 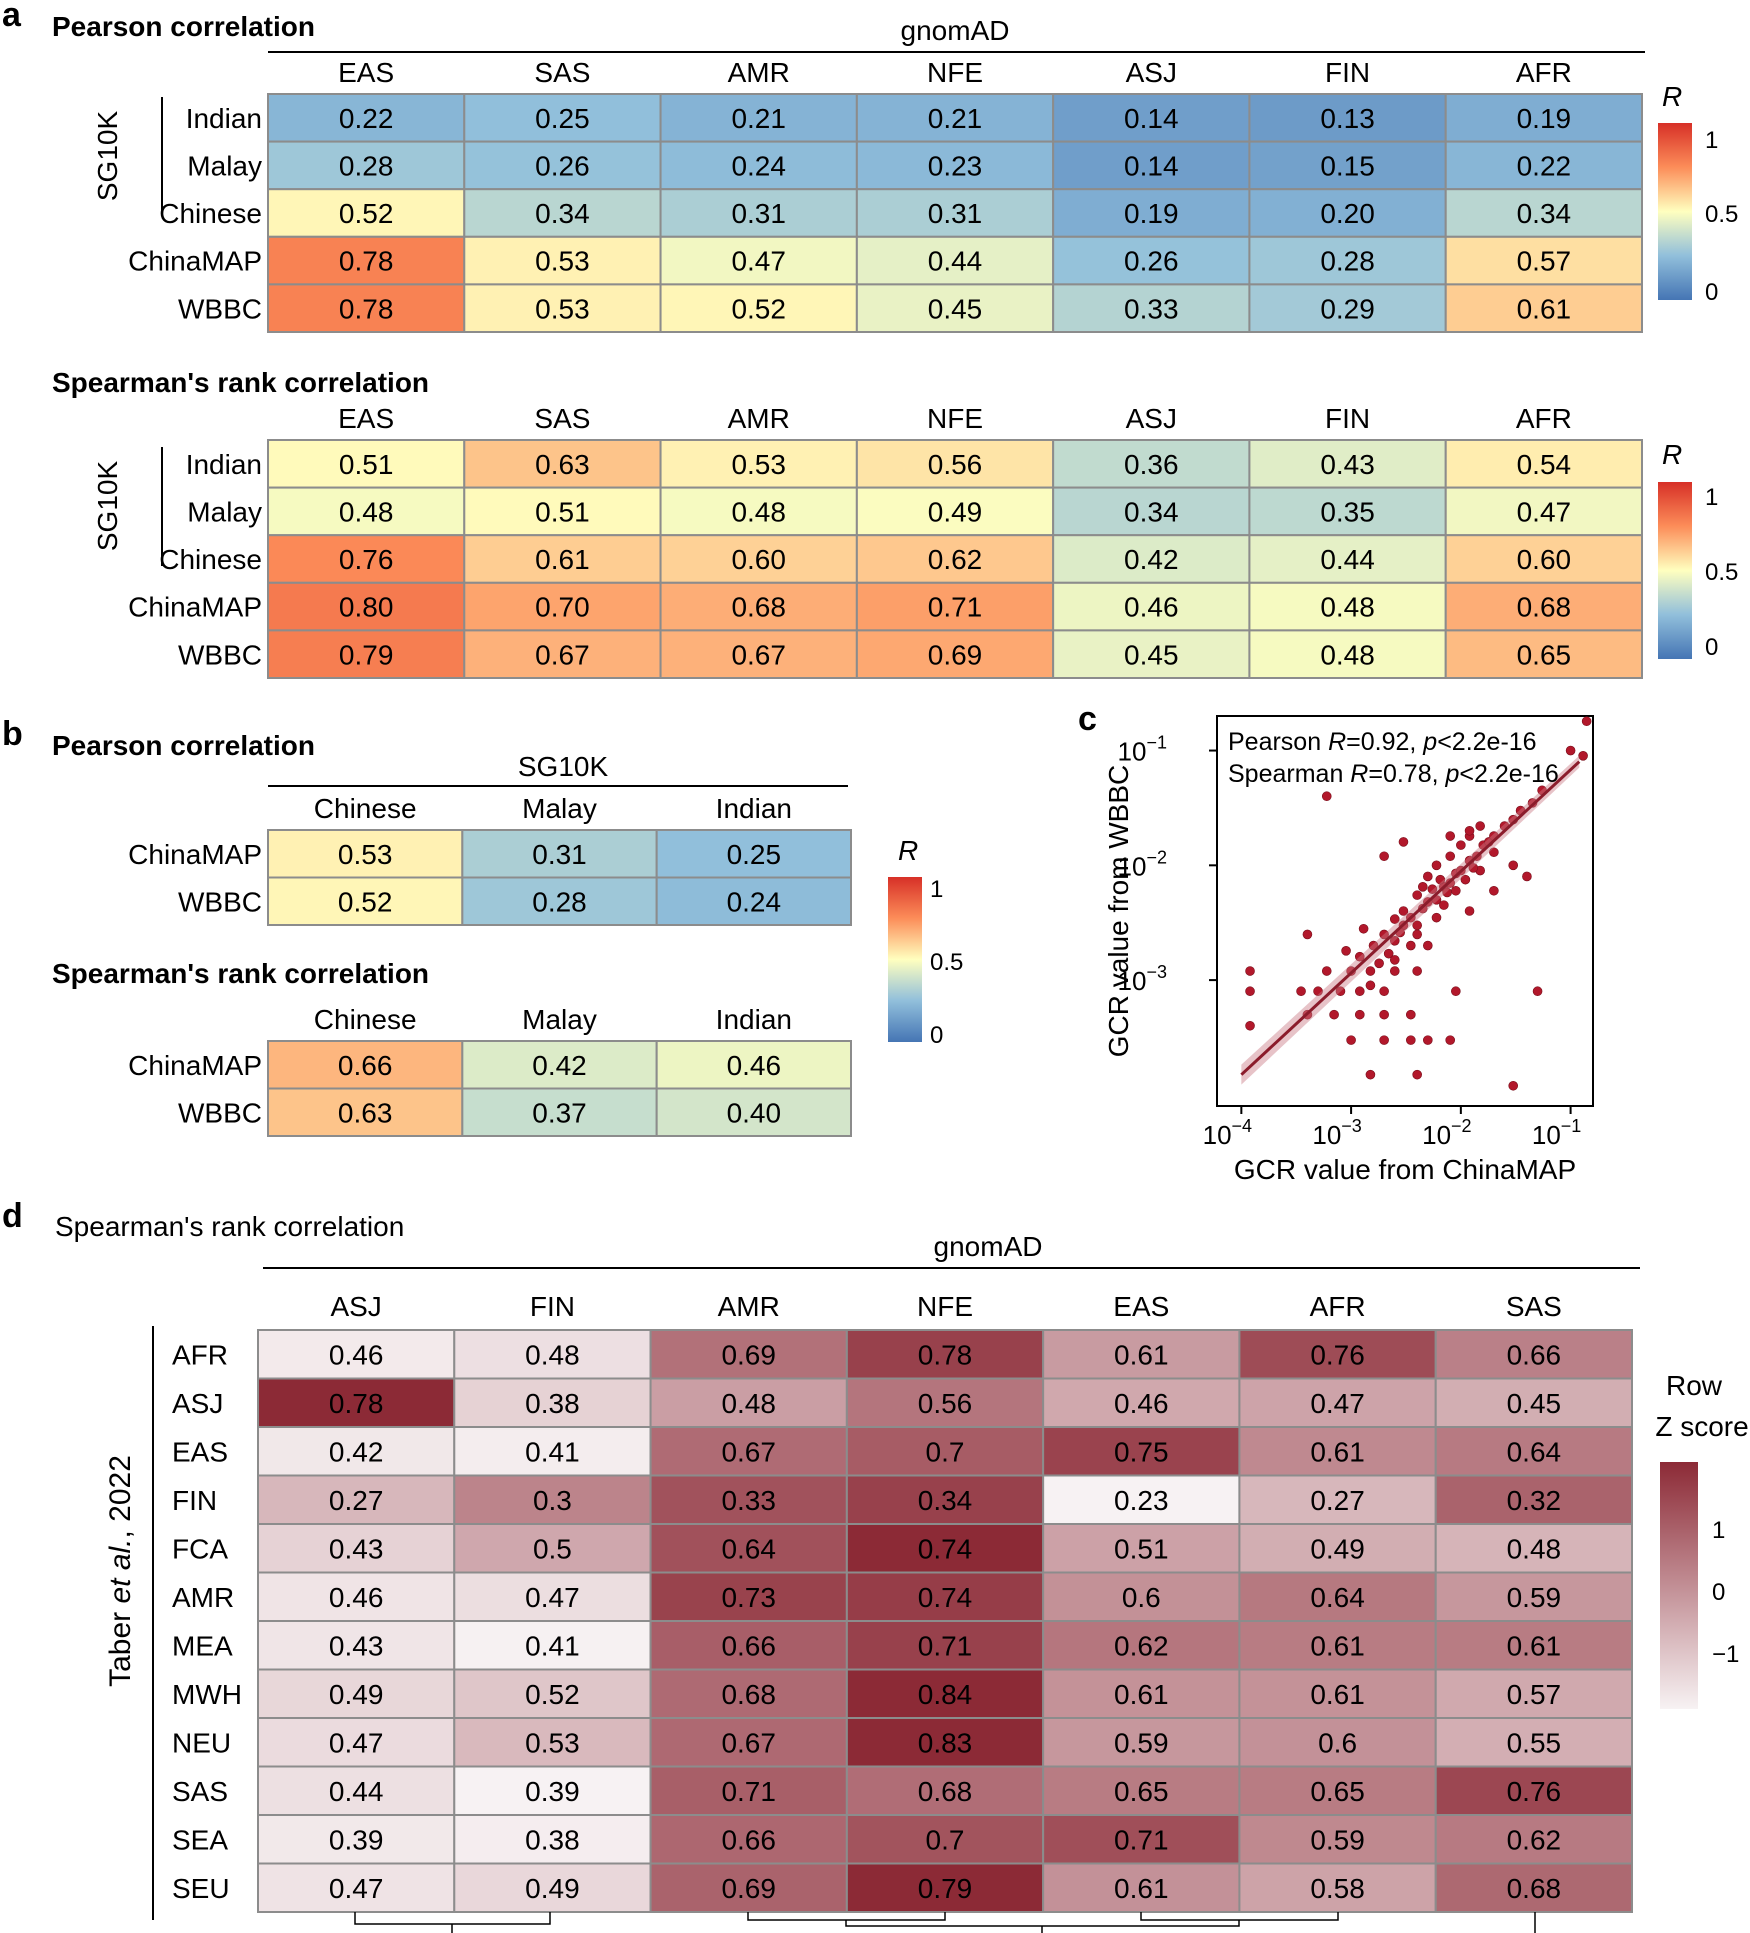 What do you see at coordinates (195, 1065) in the screenshot?
I see `row-label: ChinaMAP` at bounding box center [195, 1065].